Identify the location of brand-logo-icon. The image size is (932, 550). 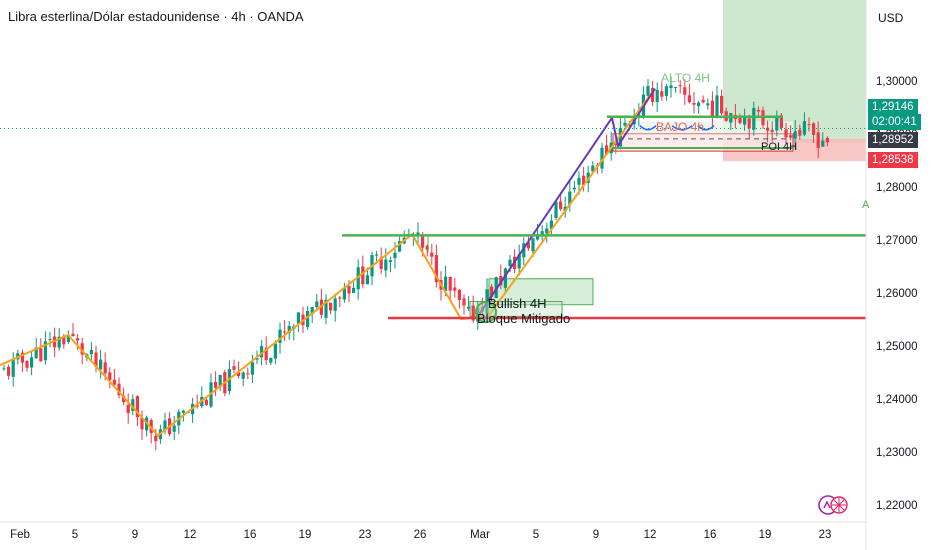
(833, 505).